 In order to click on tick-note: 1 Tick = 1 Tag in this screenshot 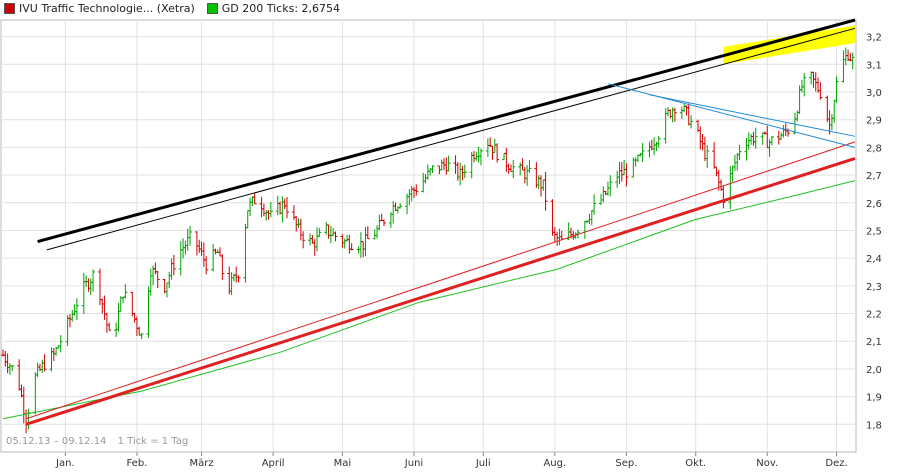, I will do `click(153, 441)`.